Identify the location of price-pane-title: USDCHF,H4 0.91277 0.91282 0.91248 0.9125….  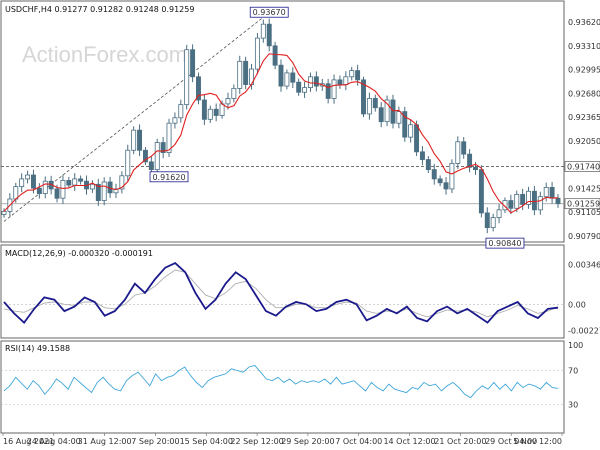
(99, 9).